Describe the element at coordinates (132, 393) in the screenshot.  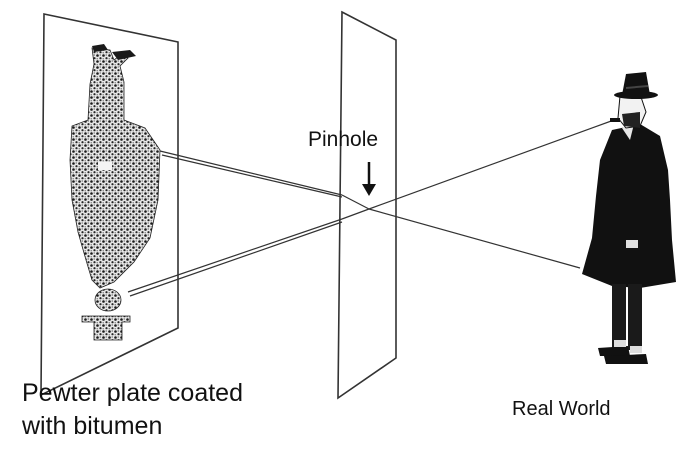
I see `pewter-plate-label-line1: Pewter plate coated` at that location.